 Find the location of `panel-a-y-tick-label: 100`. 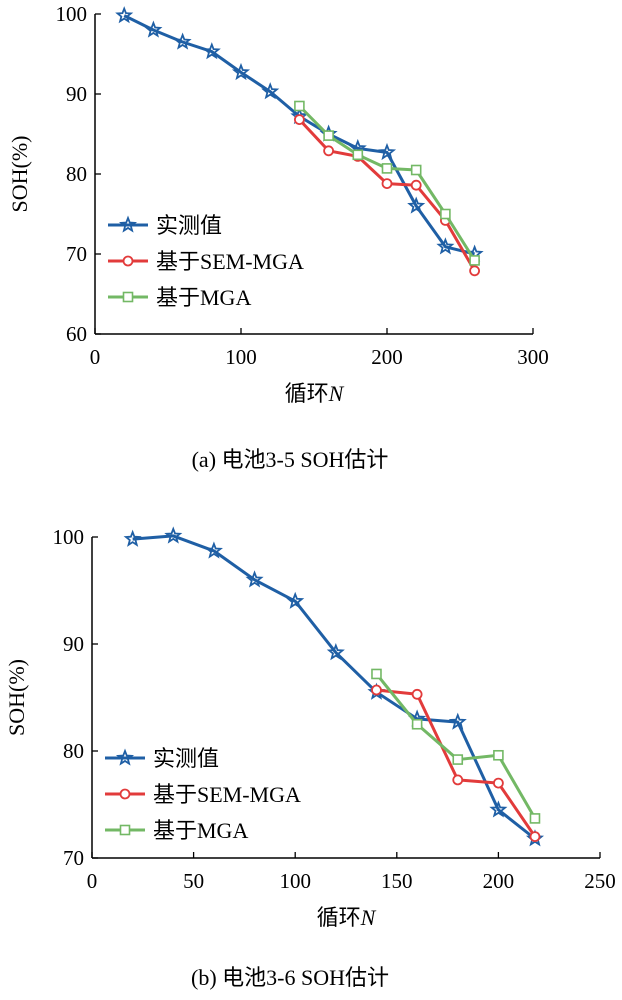

panel-a-y-tick-label: 100 is located at coordinates (72, 14).